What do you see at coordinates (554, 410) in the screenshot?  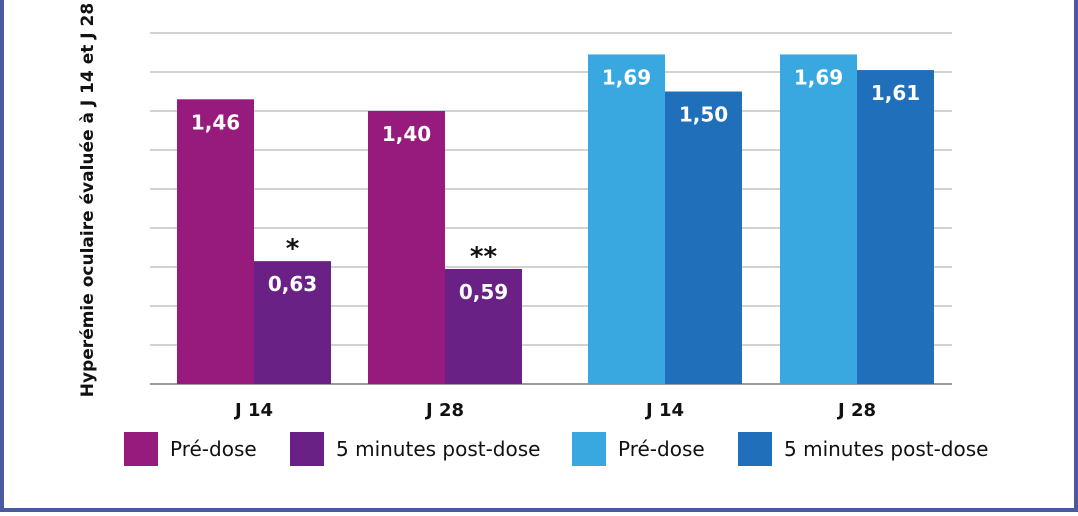 I see `x-tick-labels: J 14 J 28 J 14 J 28` at bounding box center [554, 410].